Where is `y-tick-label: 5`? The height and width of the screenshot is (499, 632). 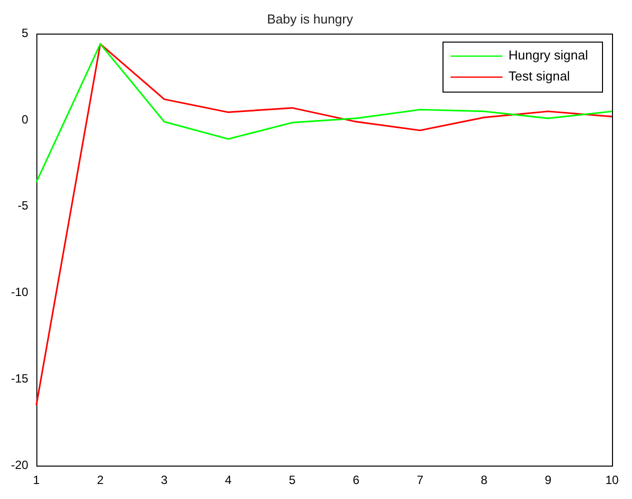 y-tick-label: 5 is located at coordinates (25, 33).